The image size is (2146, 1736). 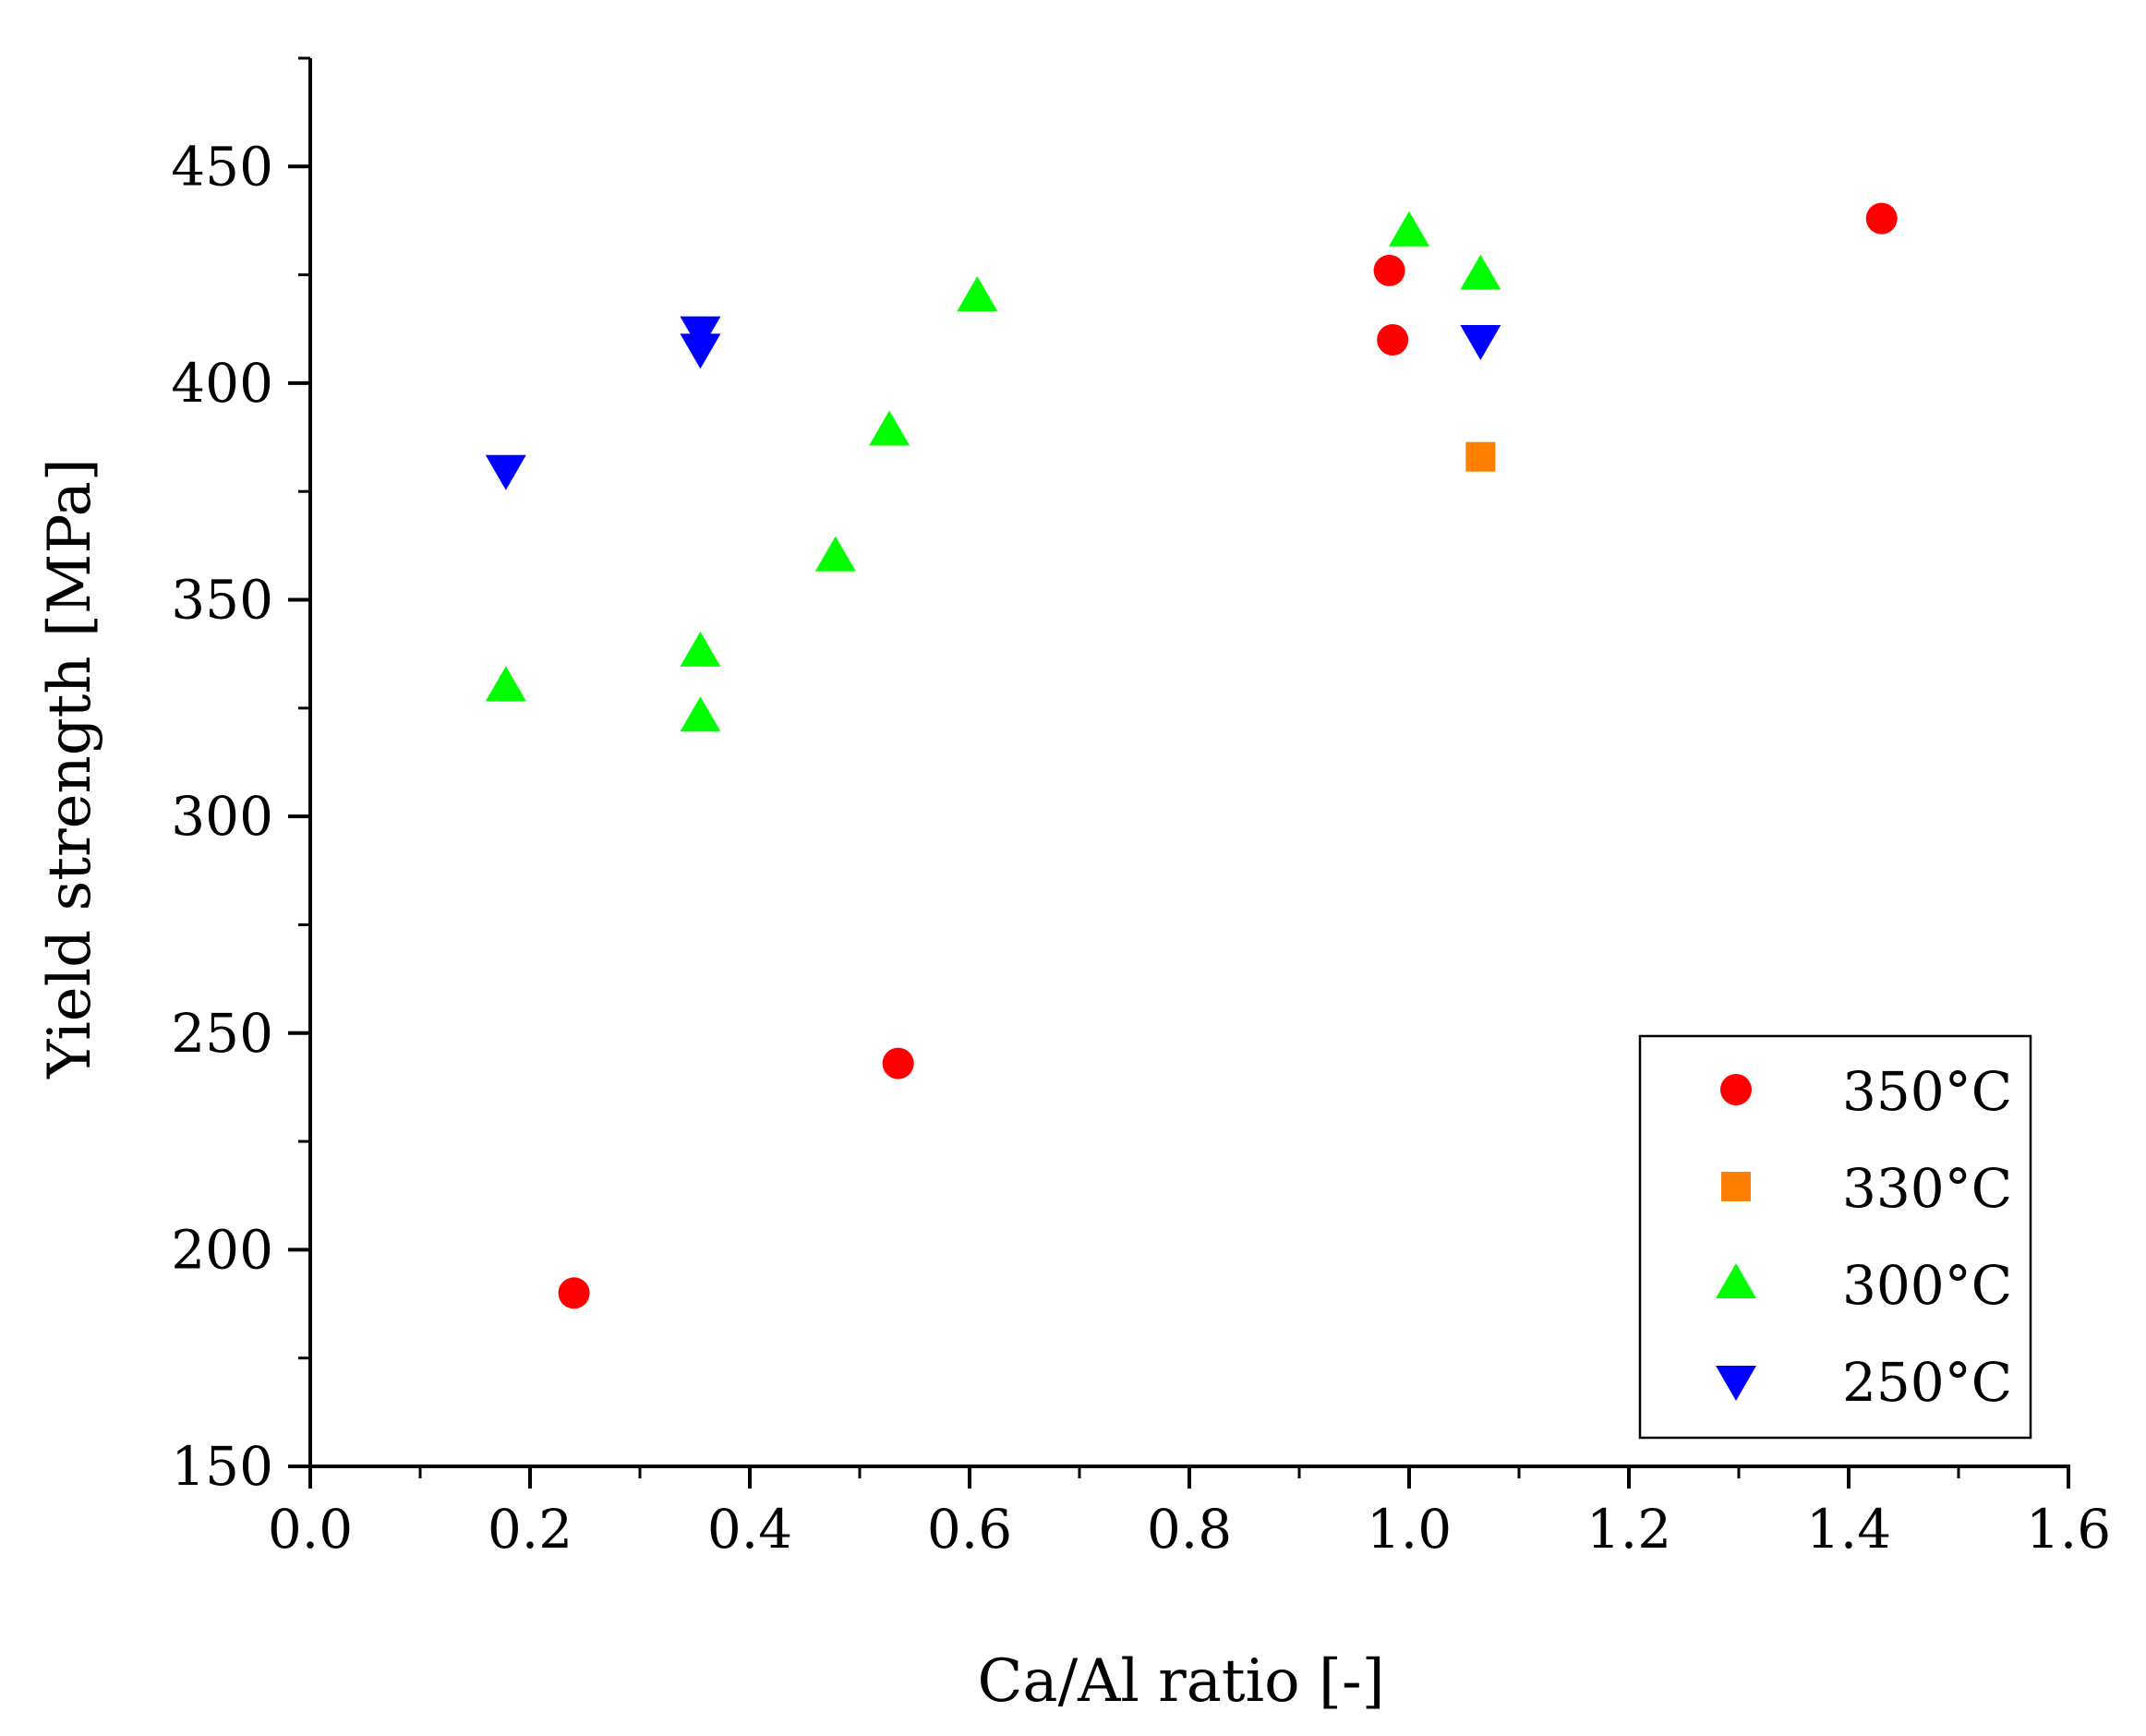 I want to click on x-tick-label: 1.2, so click(x=1628, y=1529).